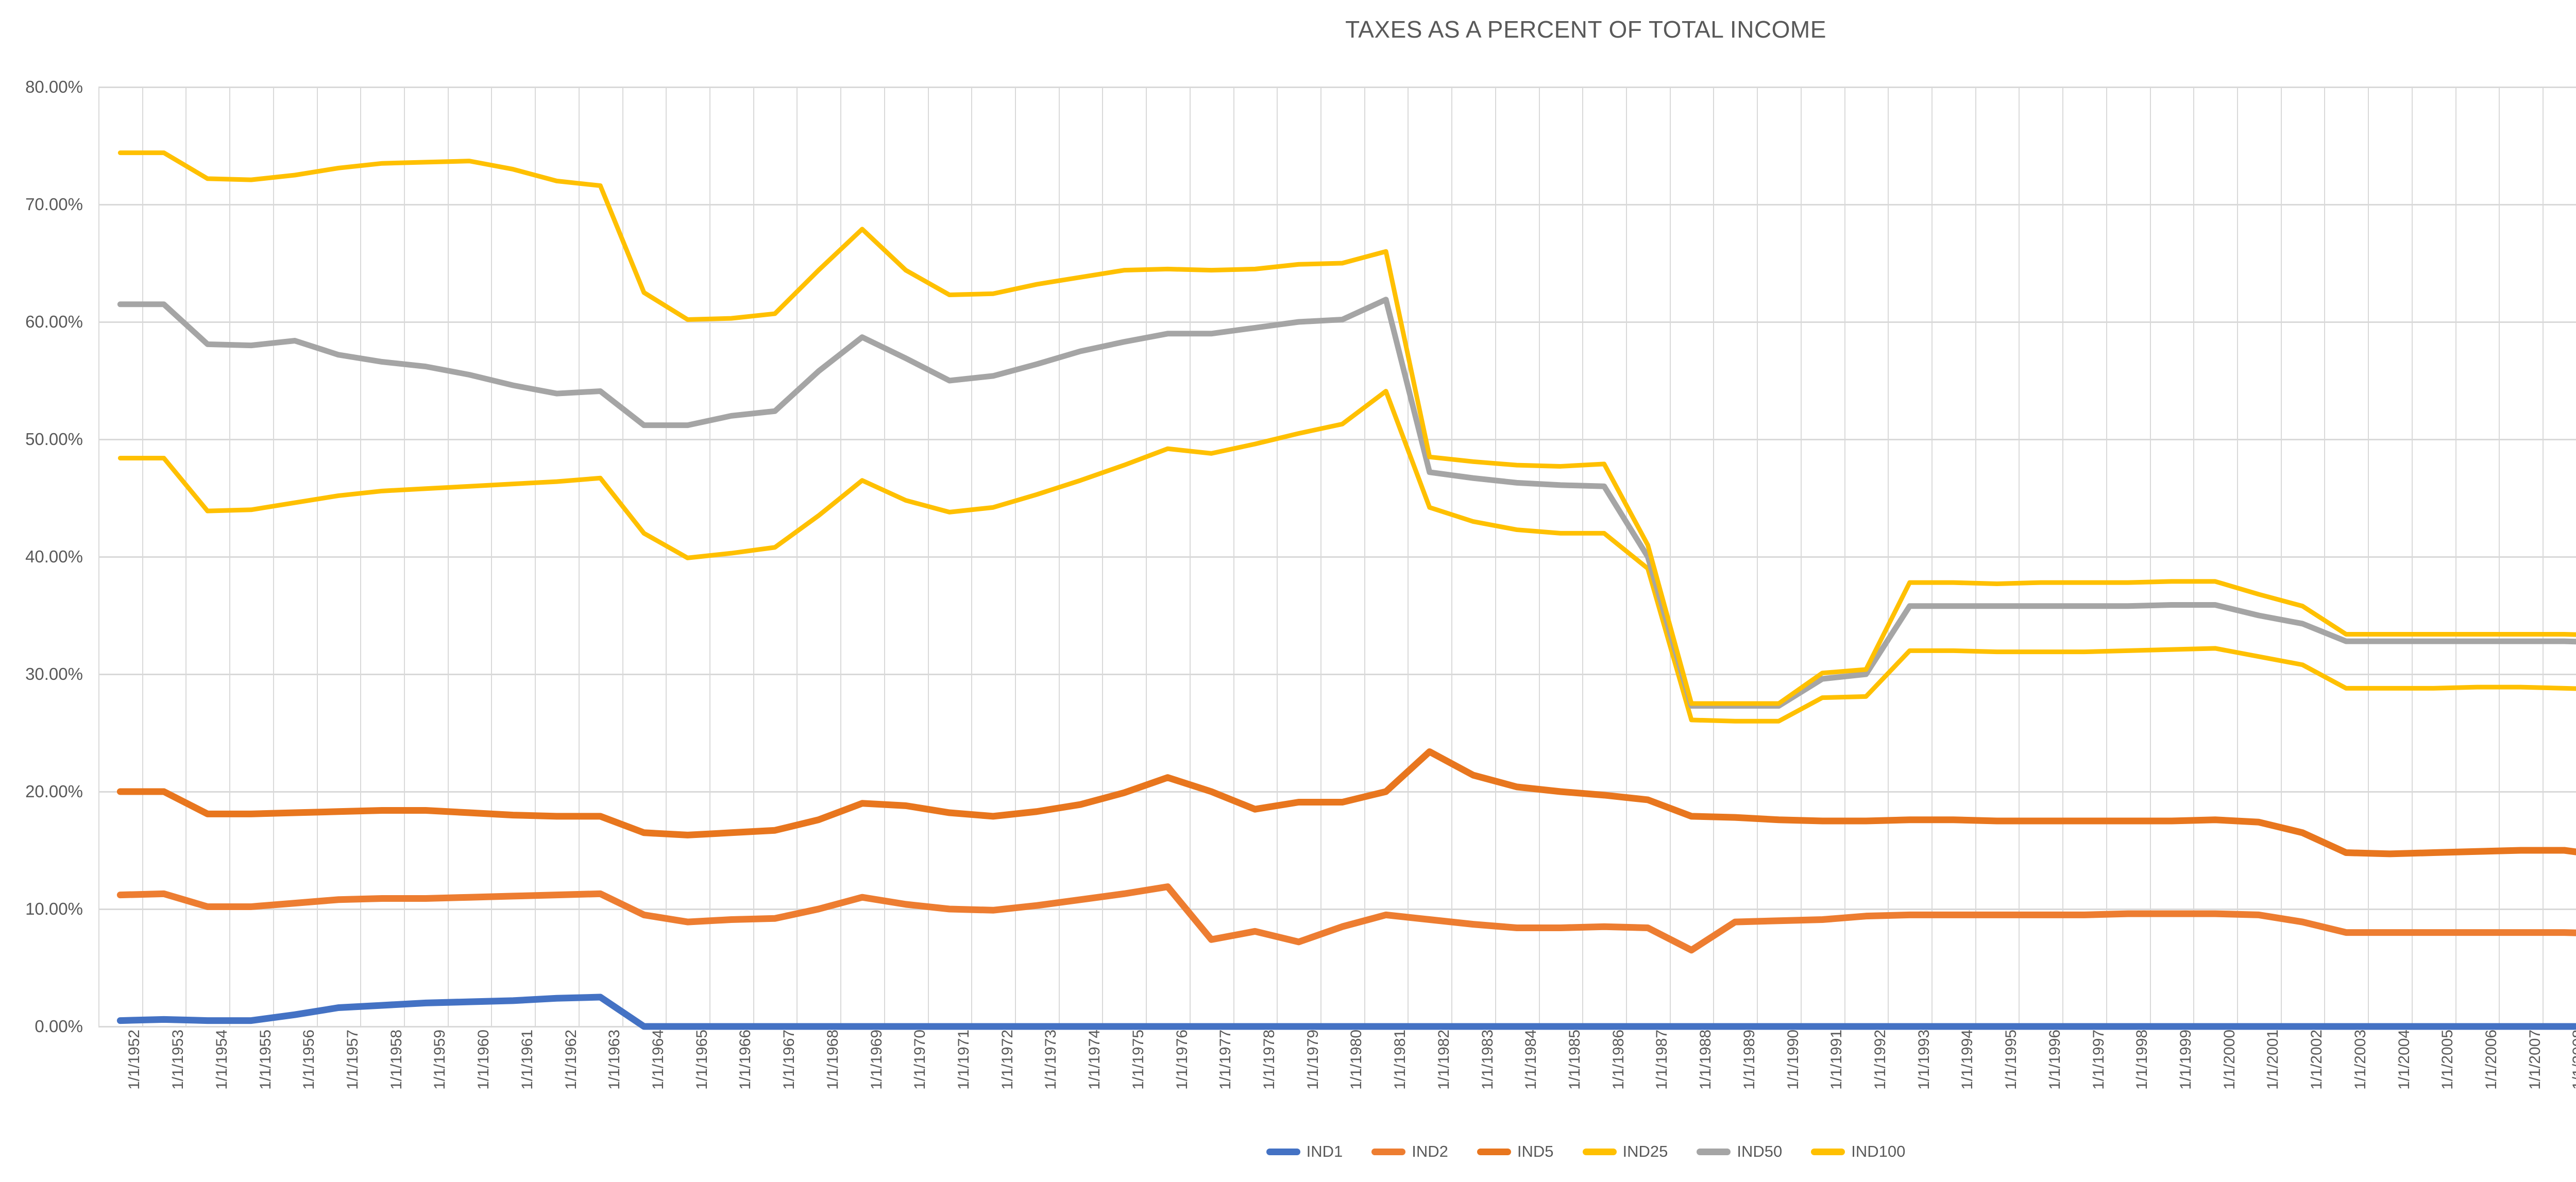 The image size is (2576, 1182). What do you see at coordinates (1706, 1060) in the screenshot?
I see `x-axis-tick-label: 1/1/1988` at bounding box center [1706, 1060].